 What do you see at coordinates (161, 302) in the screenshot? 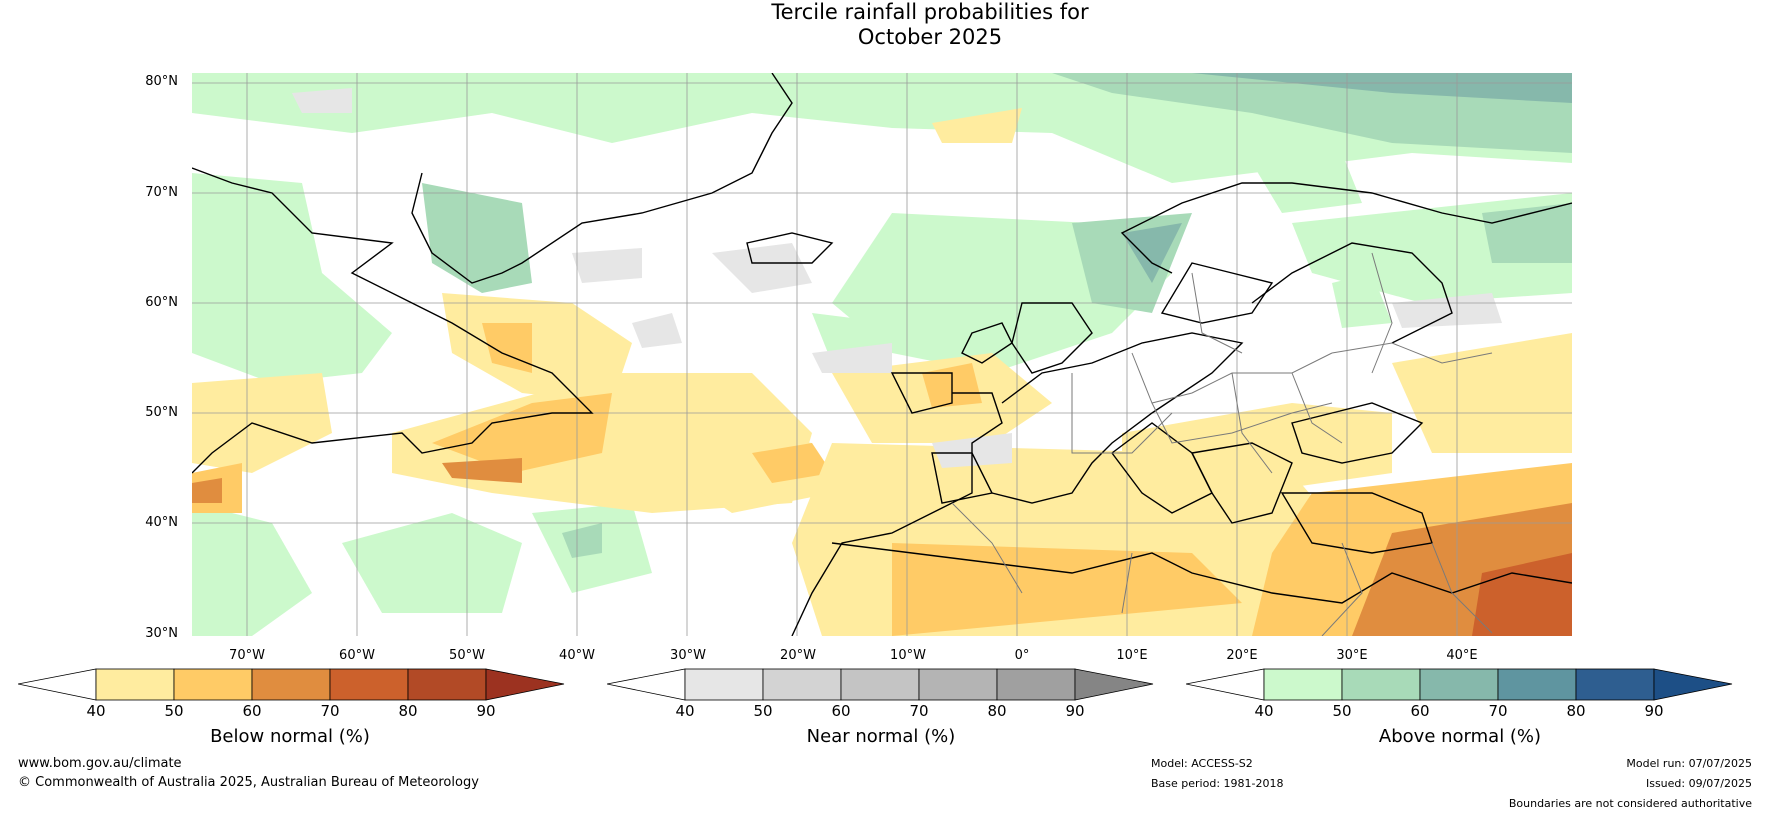
I see `lat-label-60n: 60°N` at bounding box center [161, 302].